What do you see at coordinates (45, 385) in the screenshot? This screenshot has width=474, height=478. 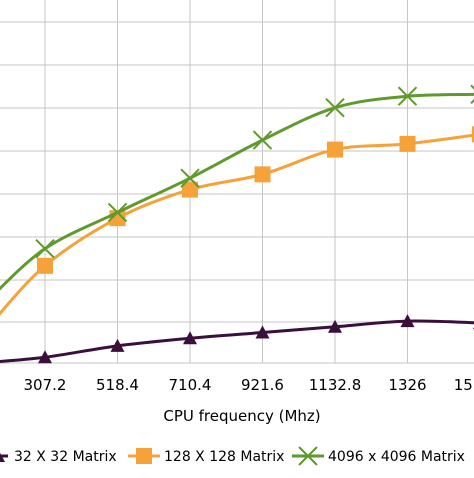 I see `x-tick-label: 307.2` at bounding box center [45, 385].